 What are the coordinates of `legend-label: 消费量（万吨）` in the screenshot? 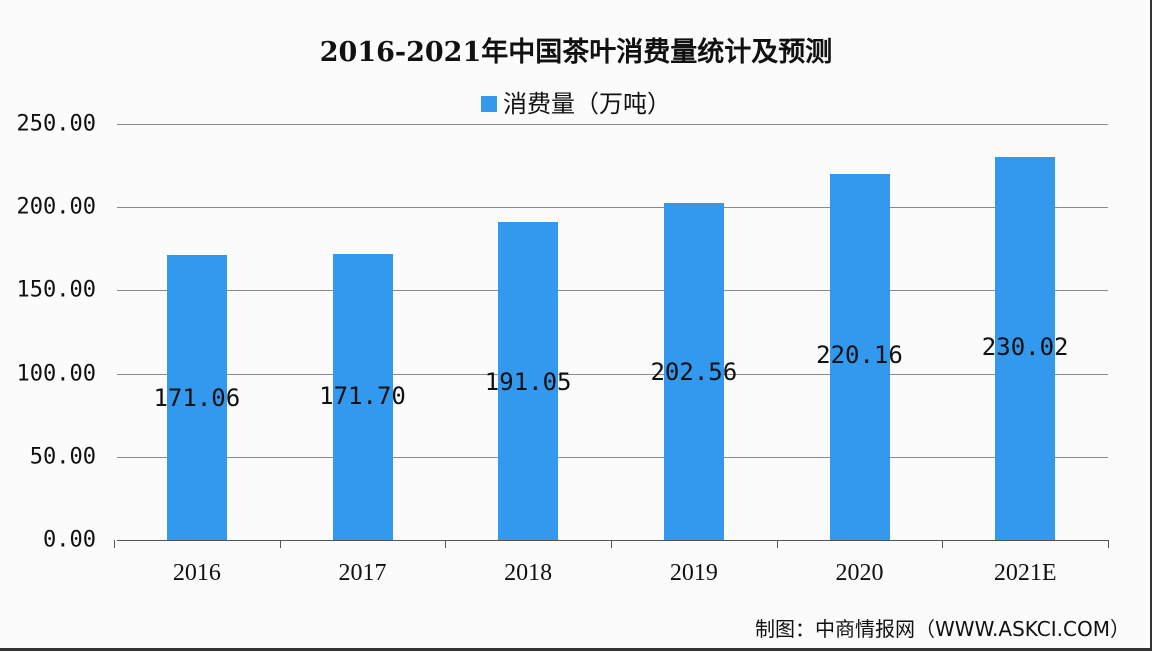 It's located at (587, 104).